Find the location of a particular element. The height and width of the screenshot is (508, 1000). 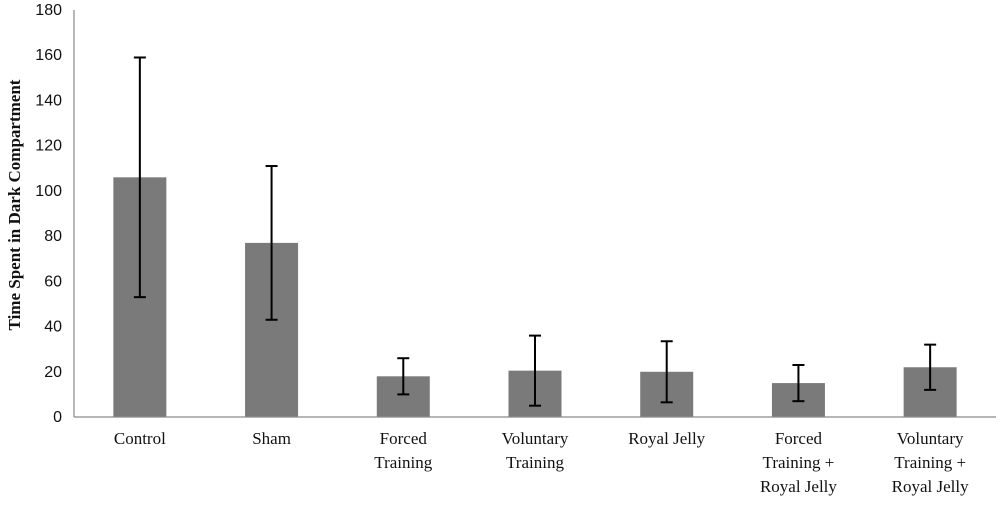

y-tick-label: 80 is located at coordinates (53, 236).